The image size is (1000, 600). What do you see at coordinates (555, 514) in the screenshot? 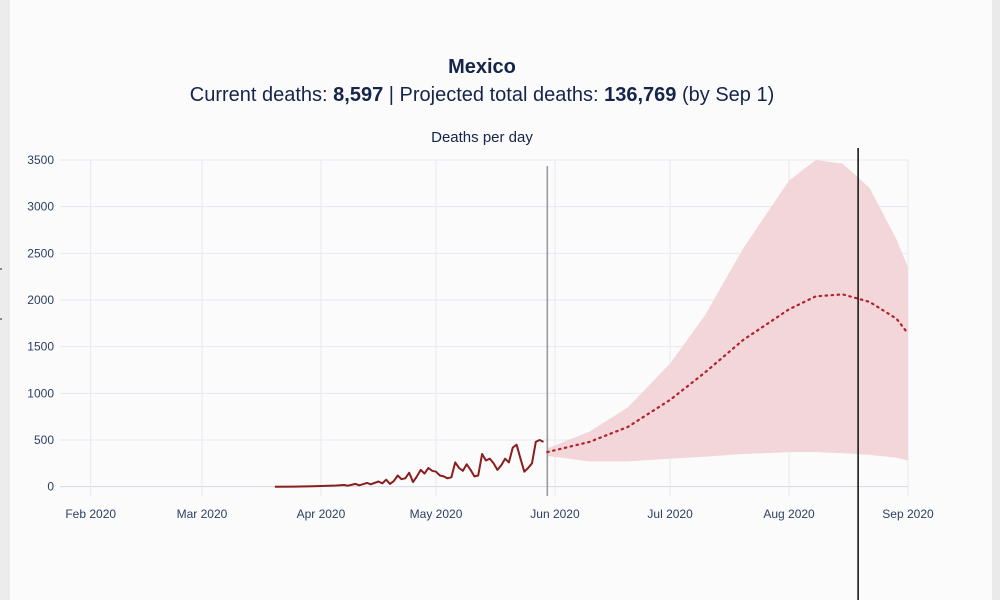
I see `x-tick-label: Jun 2020` at bounding box center [555, 514].